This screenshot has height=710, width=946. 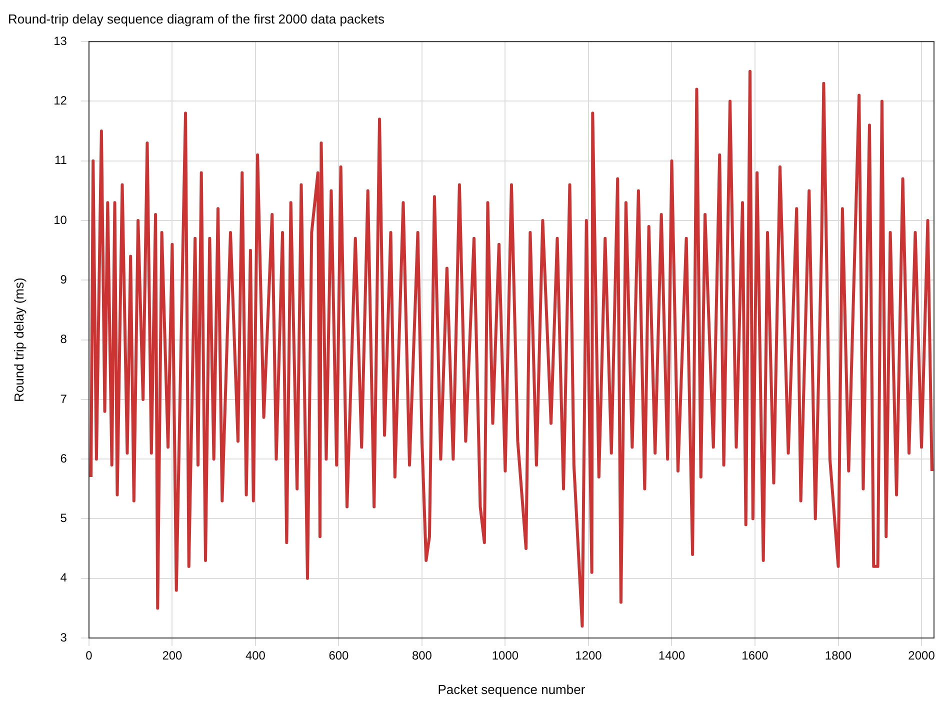 I want to click on x-tick-label: 1400, so click(x=672, y=655).